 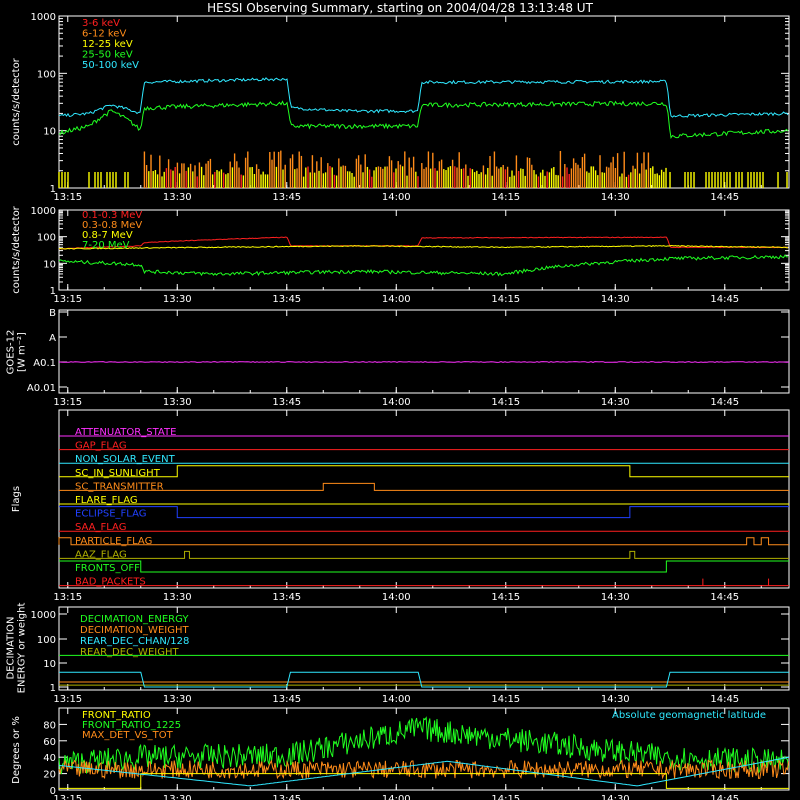 What do you see at coordinates (112, 215) in the screenshot?
I see `panel2-legend-entry: 0.1-0.3 MeV` at bounding box center [112, 215].